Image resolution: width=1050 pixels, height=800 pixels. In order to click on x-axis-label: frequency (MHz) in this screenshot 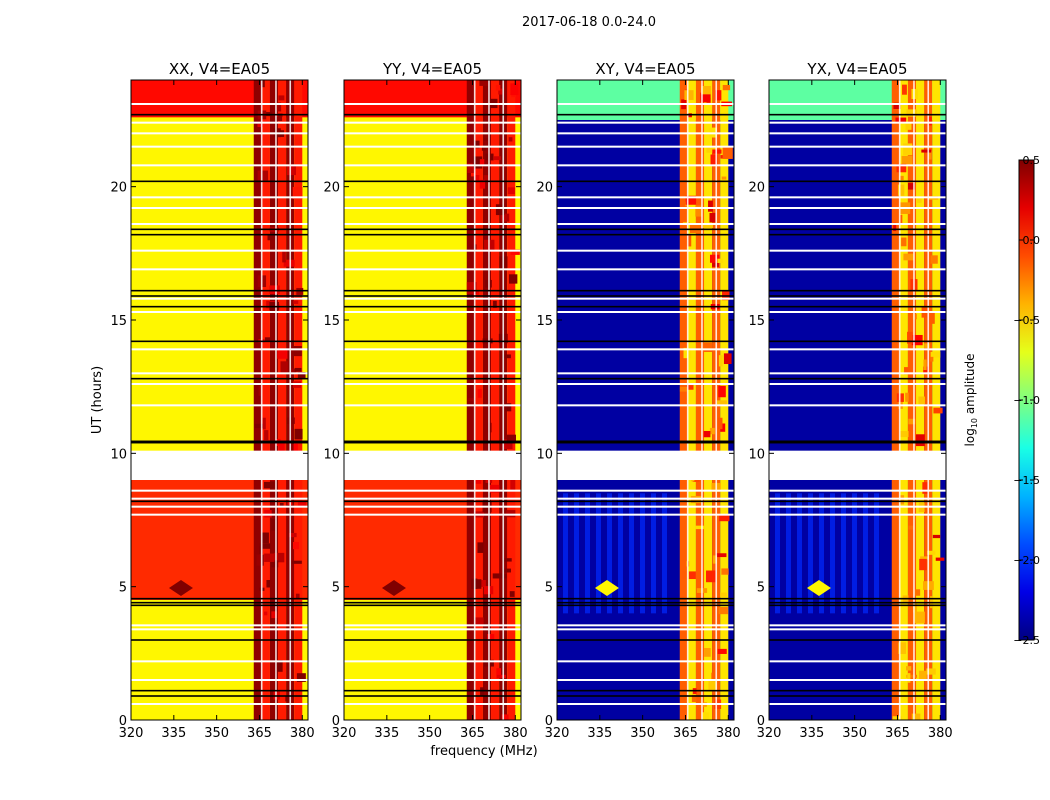, I will do `click(483, 751)`.